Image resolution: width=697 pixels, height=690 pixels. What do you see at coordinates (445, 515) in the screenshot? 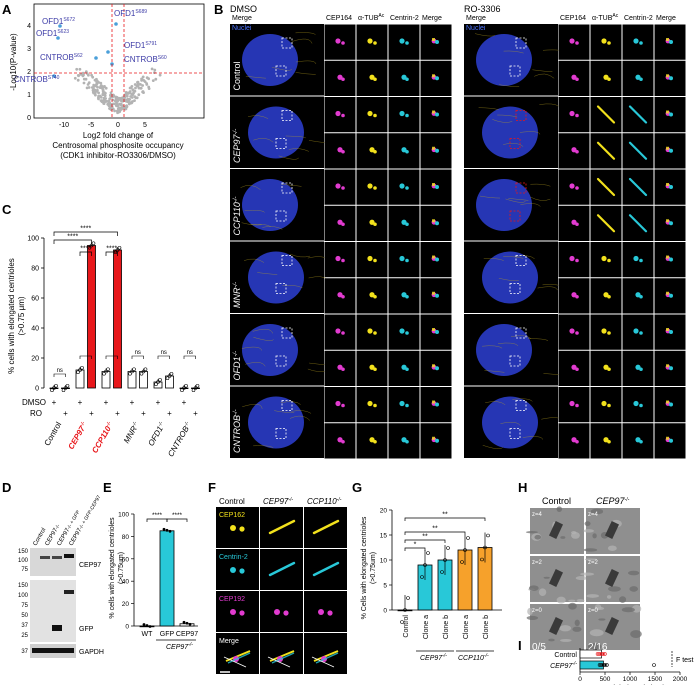
I see `g-sig: **` at bounding box center [445, 515].